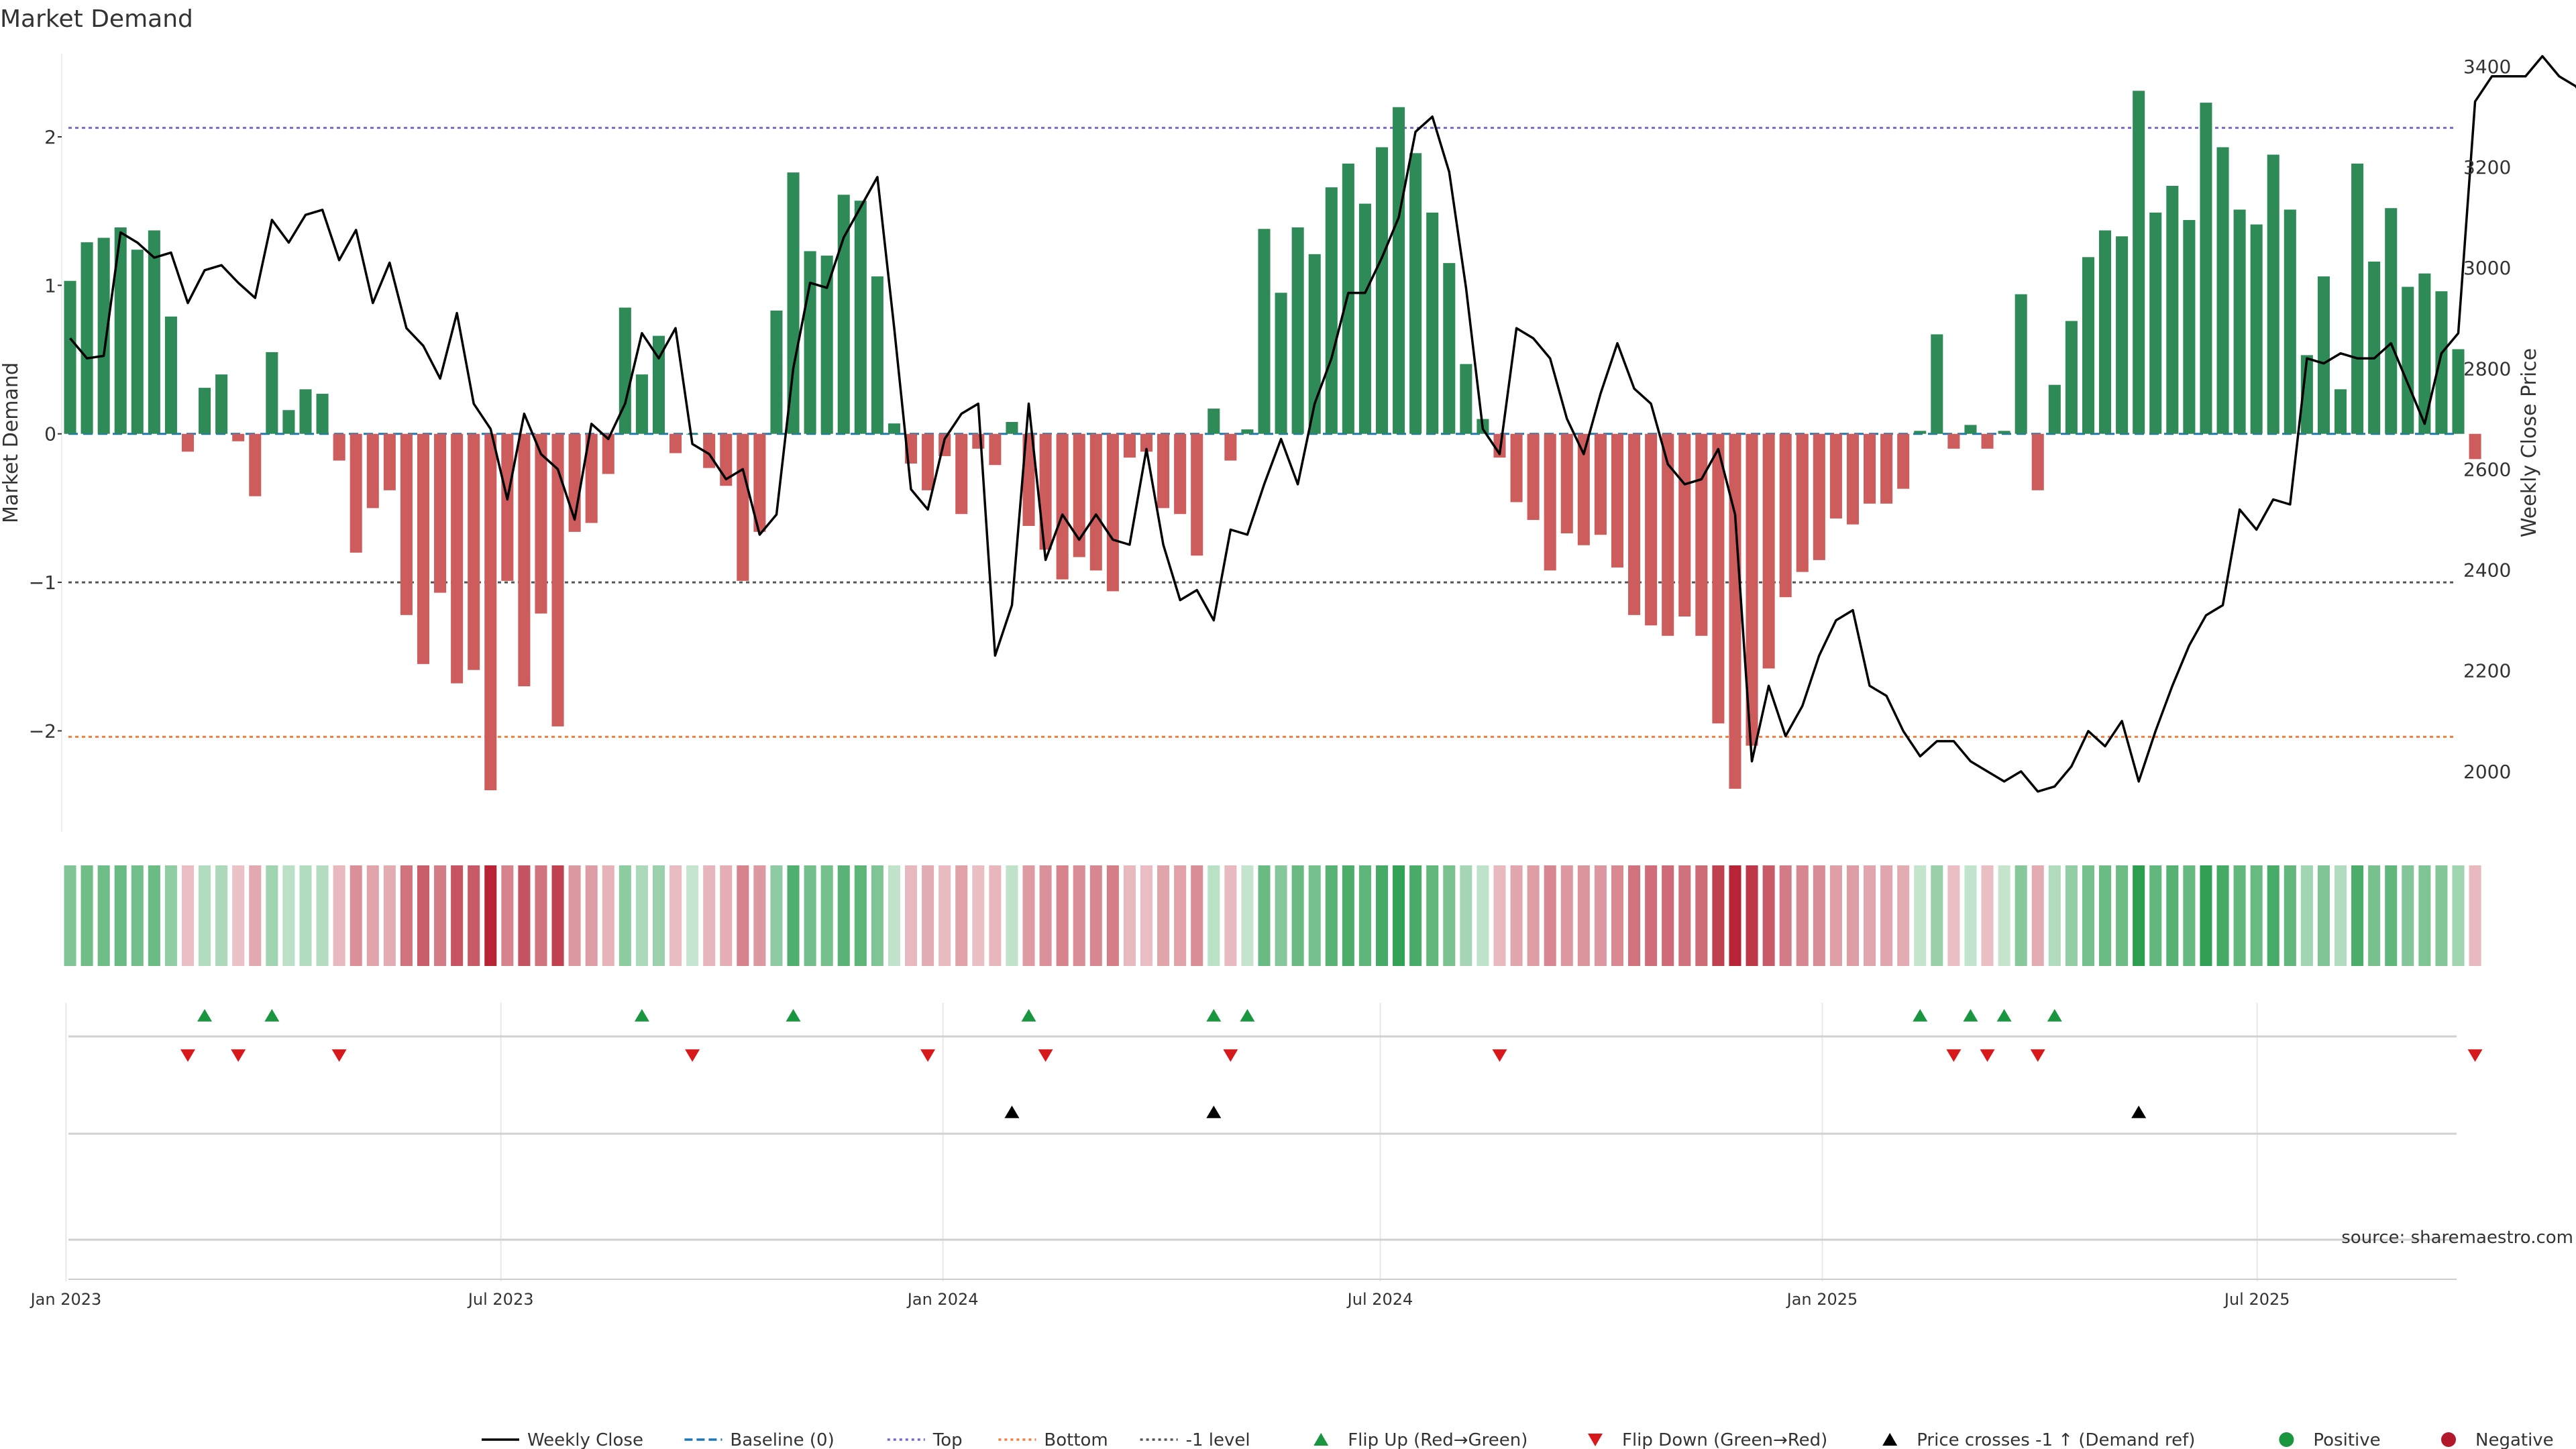 The height and width of the screenshot is (1449, 2576). I want to click on legend-item: Positive, so click(2330, 1439).